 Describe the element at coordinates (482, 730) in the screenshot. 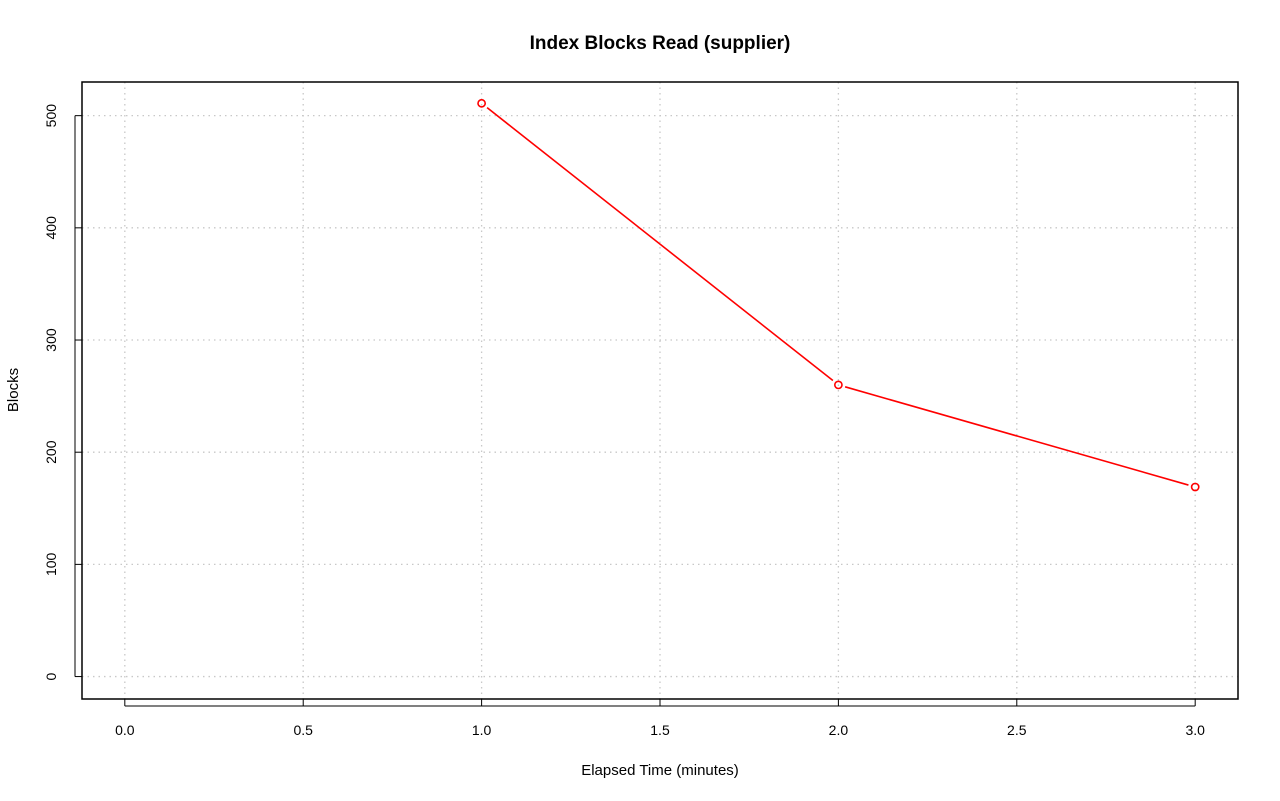

I see `x-tick-label: 1.0` at that location.